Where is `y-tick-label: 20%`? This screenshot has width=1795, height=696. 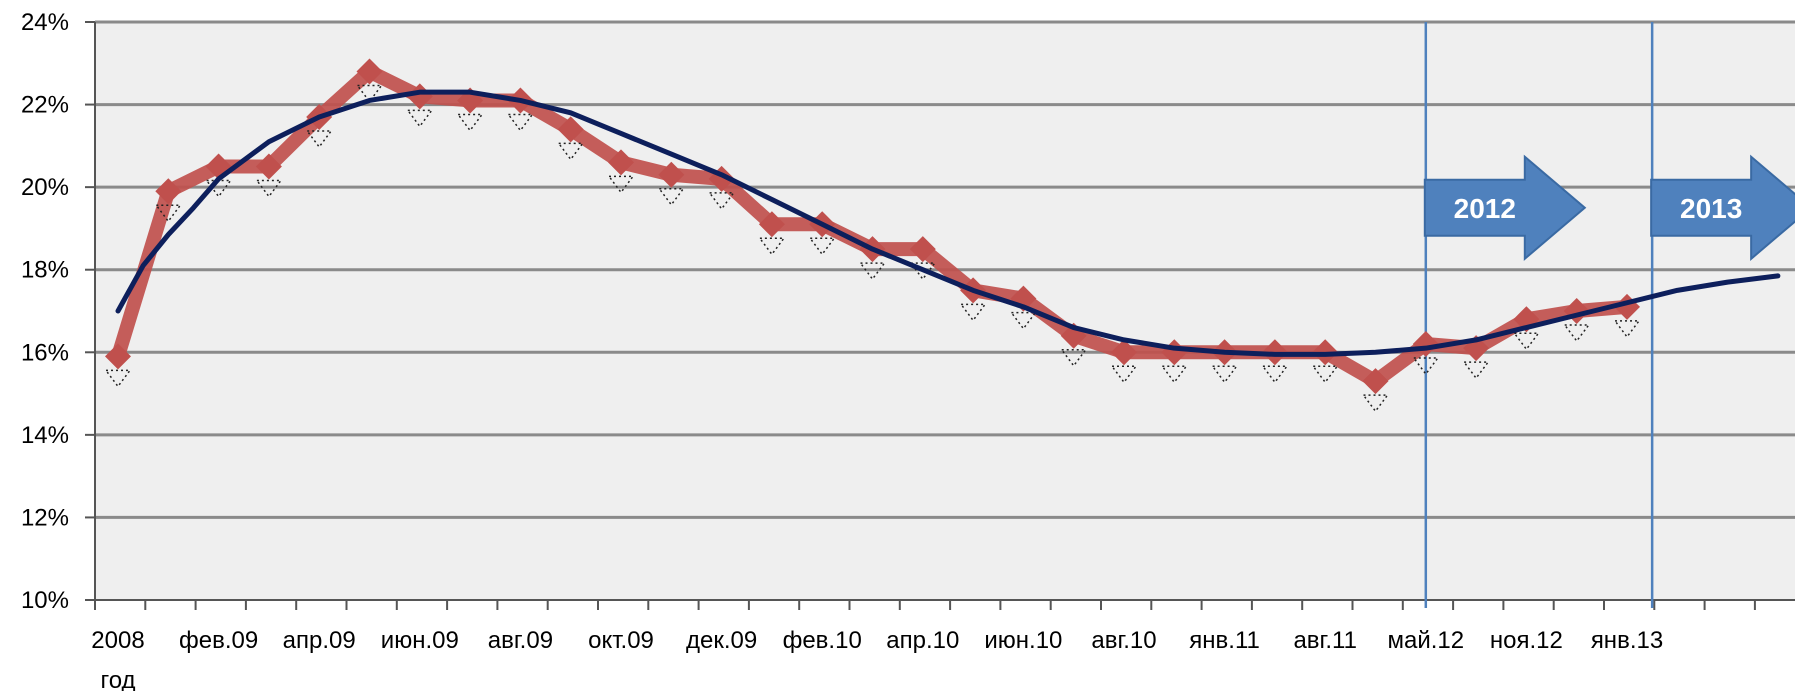
y-tick-label: 20% is located at coordinates (45, 187).